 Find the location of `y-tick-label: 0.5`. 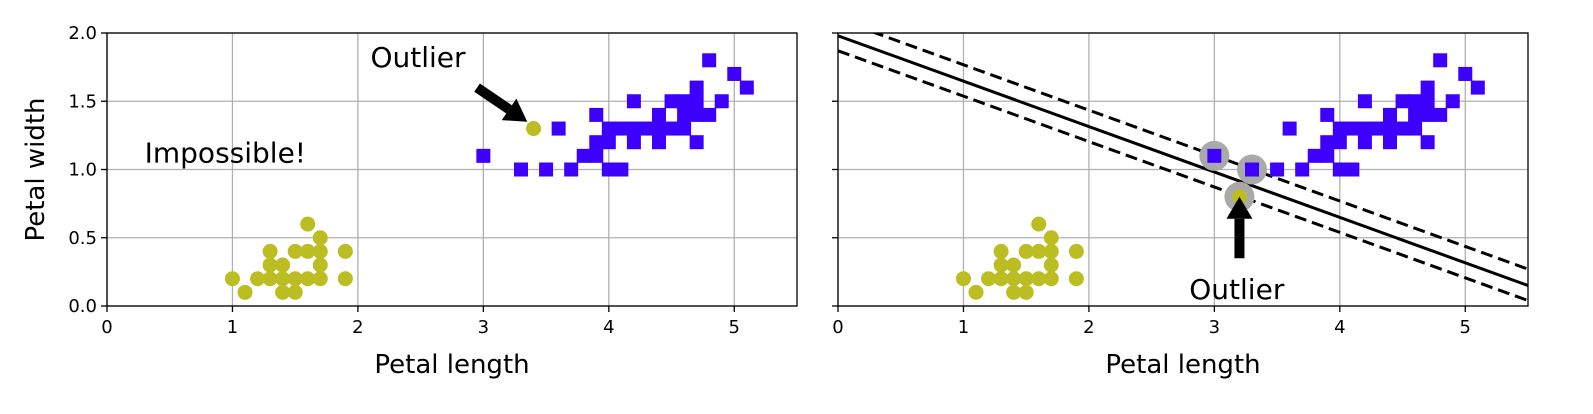

y-tick-label: 0.5 is located at coordinates (82, 238).